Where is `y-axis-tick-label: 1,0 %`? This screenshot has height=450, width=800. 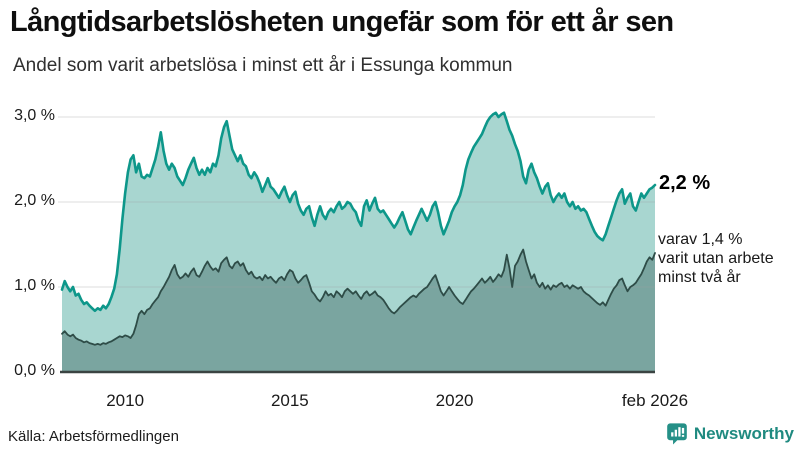 y-axis-tick-label: 1,0 % is located at coordinates (34, 285).